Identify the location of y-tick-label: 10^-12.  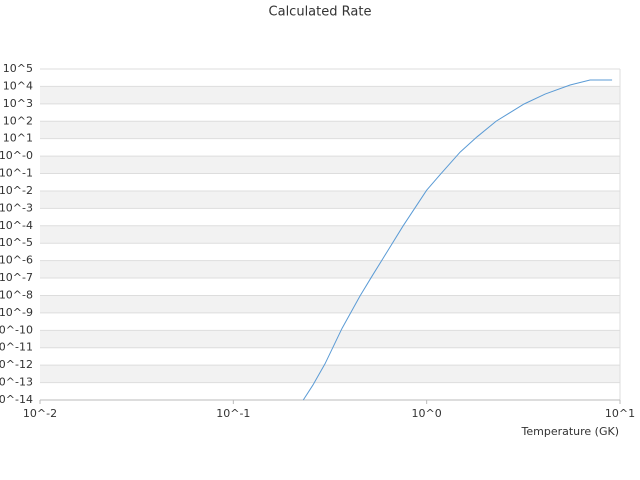
(16, 364).